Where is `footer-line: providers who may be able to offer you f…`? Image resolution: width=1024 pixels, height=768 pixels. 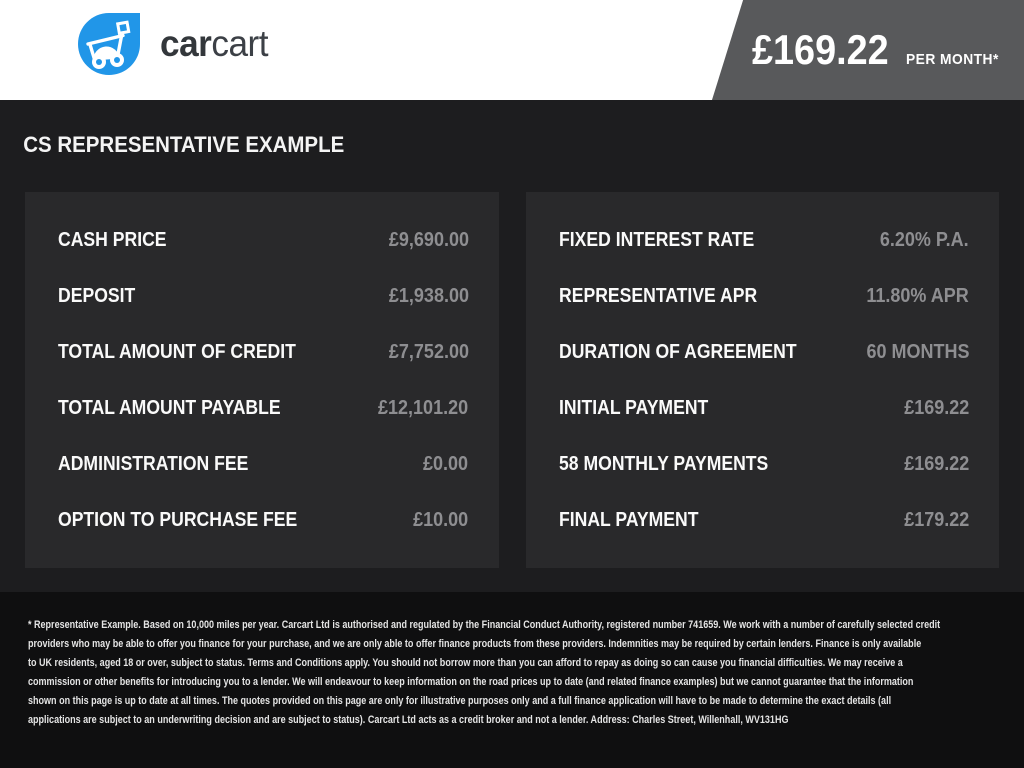
footer-line: providers who may be able to offer you f… is located at coordinates (475, 644).